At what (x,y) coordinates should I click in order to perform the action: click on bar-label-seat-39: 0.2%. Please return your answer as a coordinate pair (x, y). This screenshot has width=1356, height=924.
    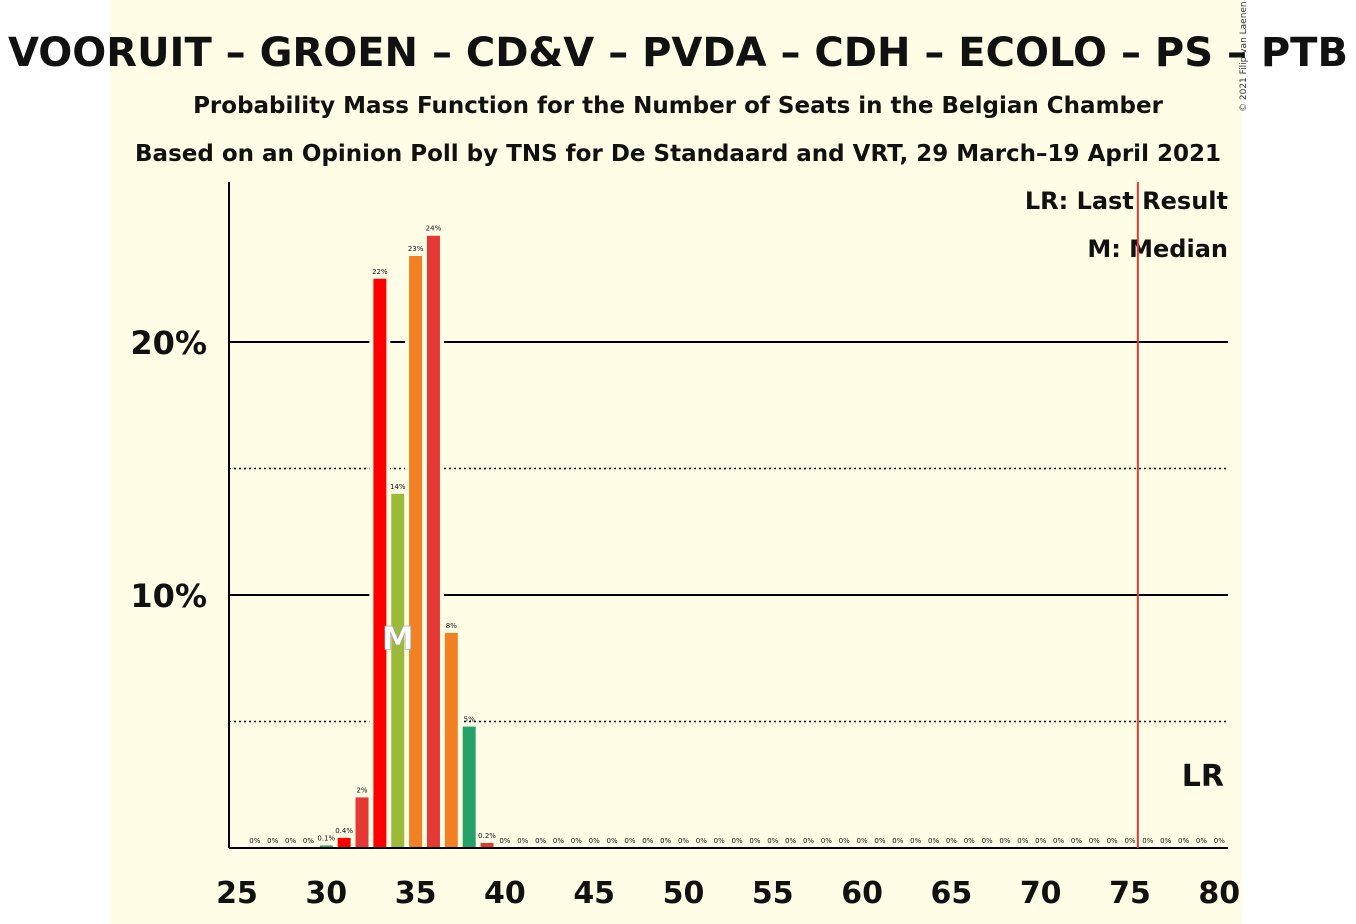
    Looking at the image, I should click on (487, 836).